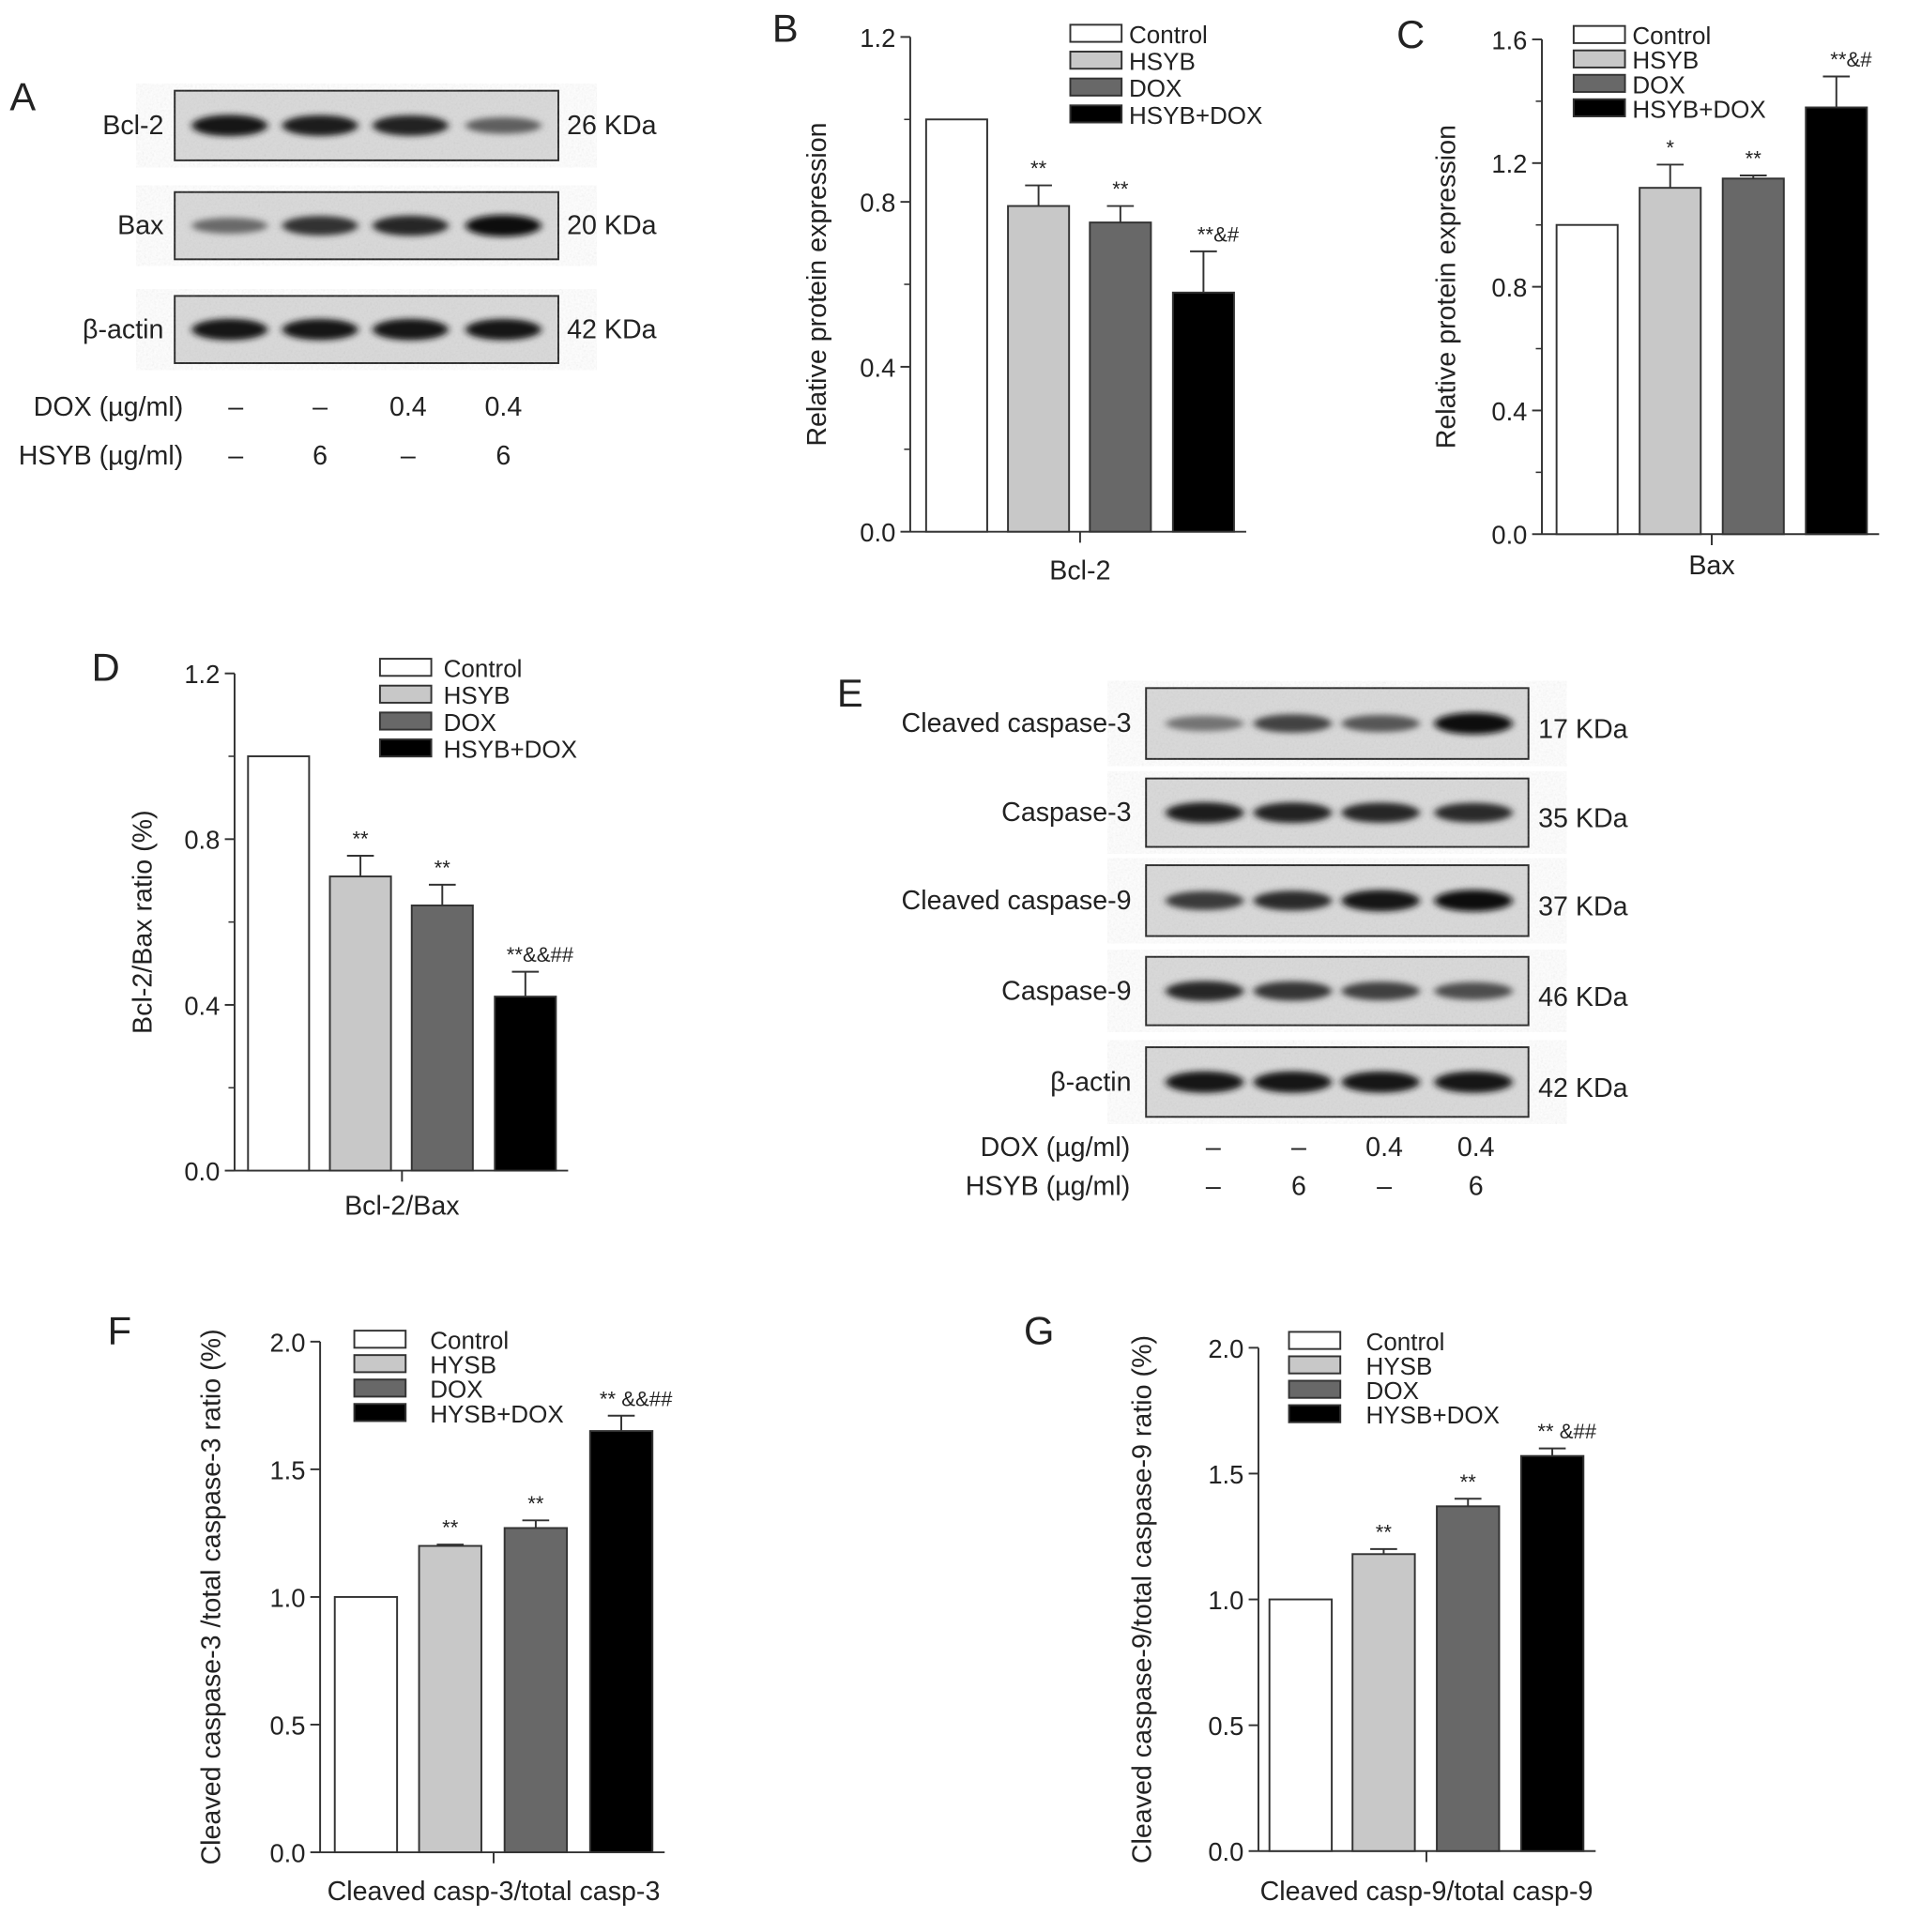 The height and width of the screenshot is (1932, 1906). Describe the element at coordinates (1433, 1415) in the screenshot. I see `legend-label: HYSB+DOX` at that location.